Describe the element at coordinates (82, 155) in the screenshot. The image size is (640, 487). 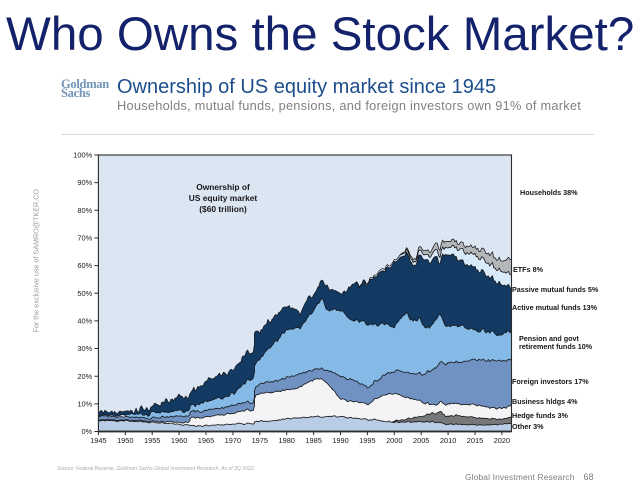
I see `svg-text: 100%` at that location.